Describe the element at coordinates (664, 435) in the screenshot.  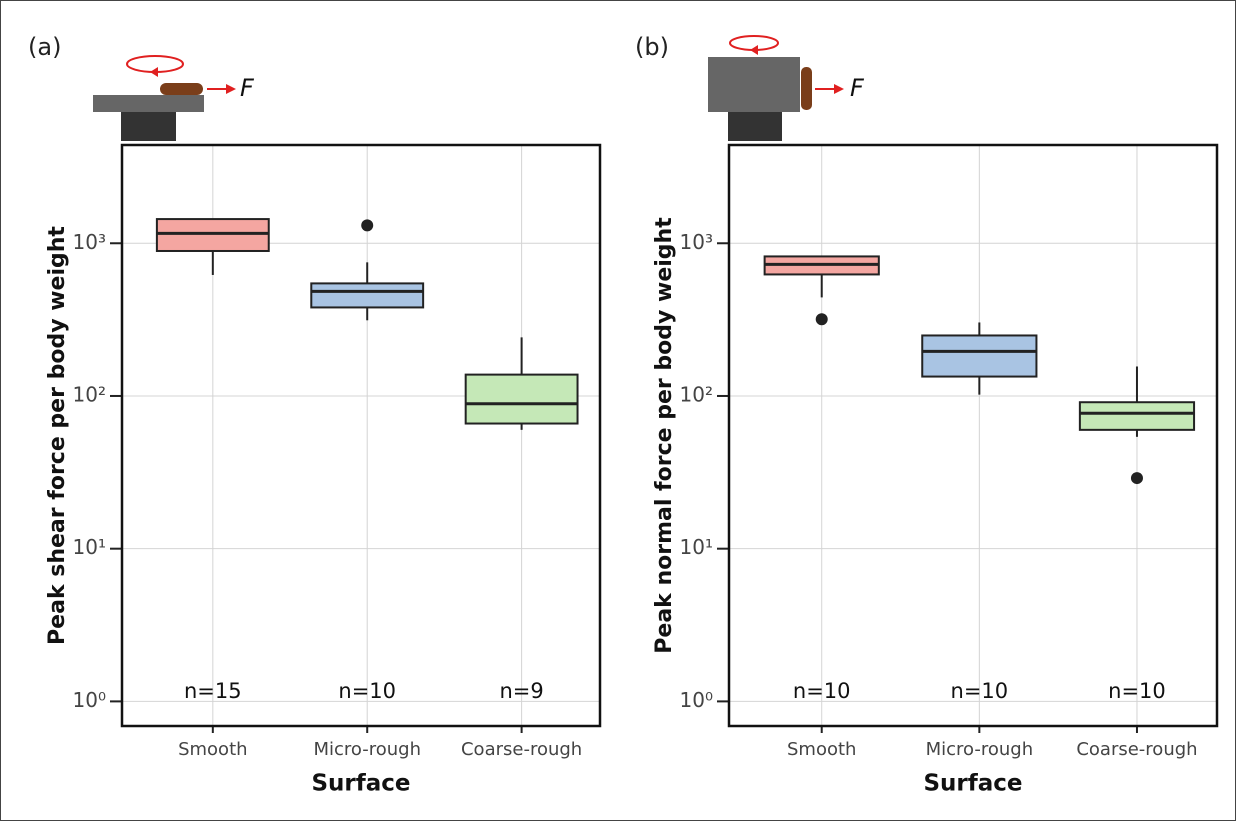
I see `y-axis-label: Peak normal force per body weight` at that location.